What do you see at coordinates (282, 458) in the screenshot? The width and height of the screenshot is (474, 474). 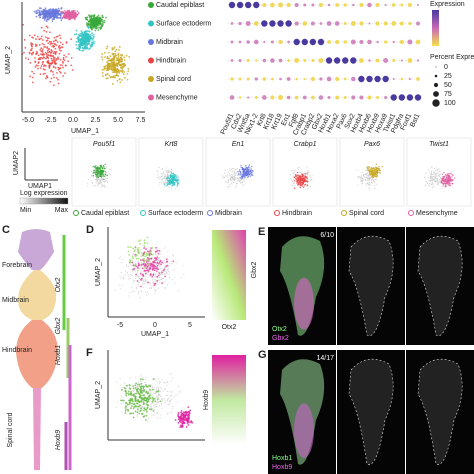 I see `stain-label: Hoxb1` at bounding box center [282, 458].